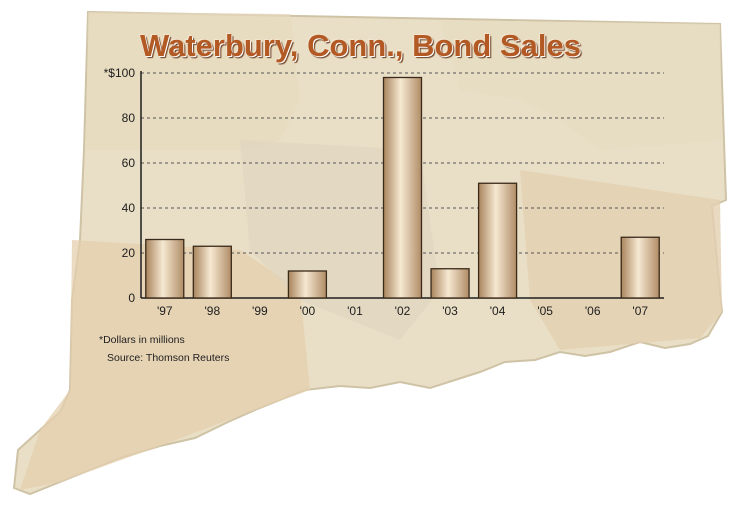  I want to click on y-tick-label: 0, so click(131, 298).